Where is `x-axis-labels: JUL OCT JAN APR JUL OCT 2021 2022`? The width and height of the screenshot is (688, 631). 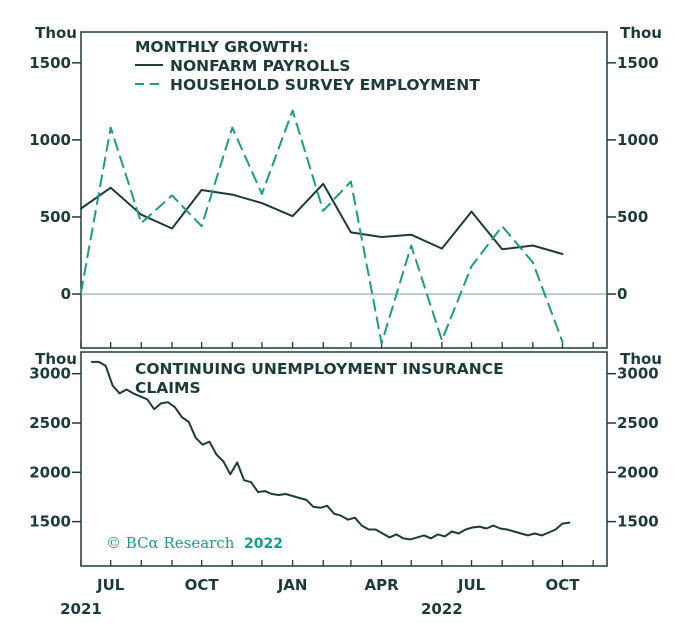
x-axis-labels: JUL OCT JAN APR JUL OCT 2021 2022 is located at coordinates (320, 597).